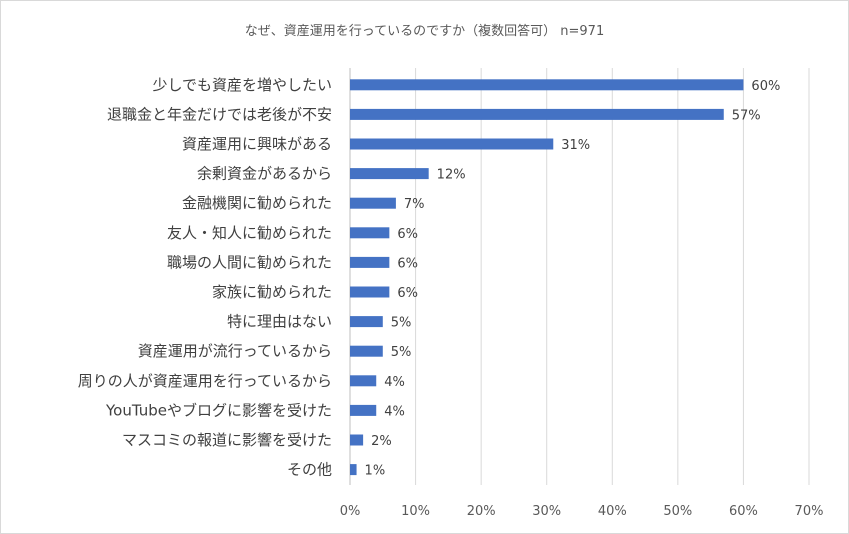 The image size is (849, 534). I want to click on category-label: 少しでも資産を増やしたい, so click(242, 85).